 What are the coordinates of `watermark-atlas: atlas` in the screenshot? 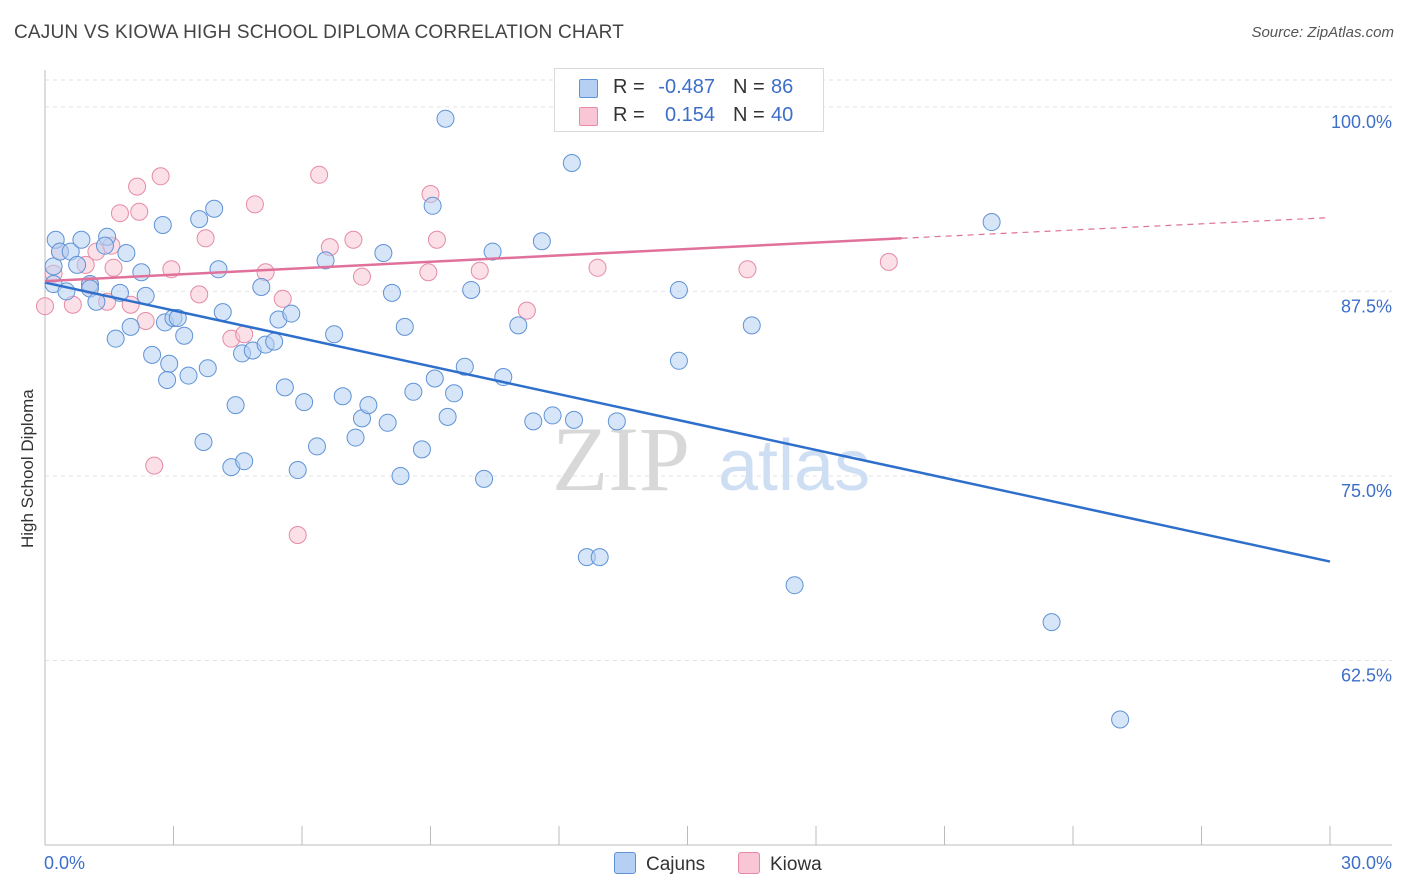 It's located at (794, 466).